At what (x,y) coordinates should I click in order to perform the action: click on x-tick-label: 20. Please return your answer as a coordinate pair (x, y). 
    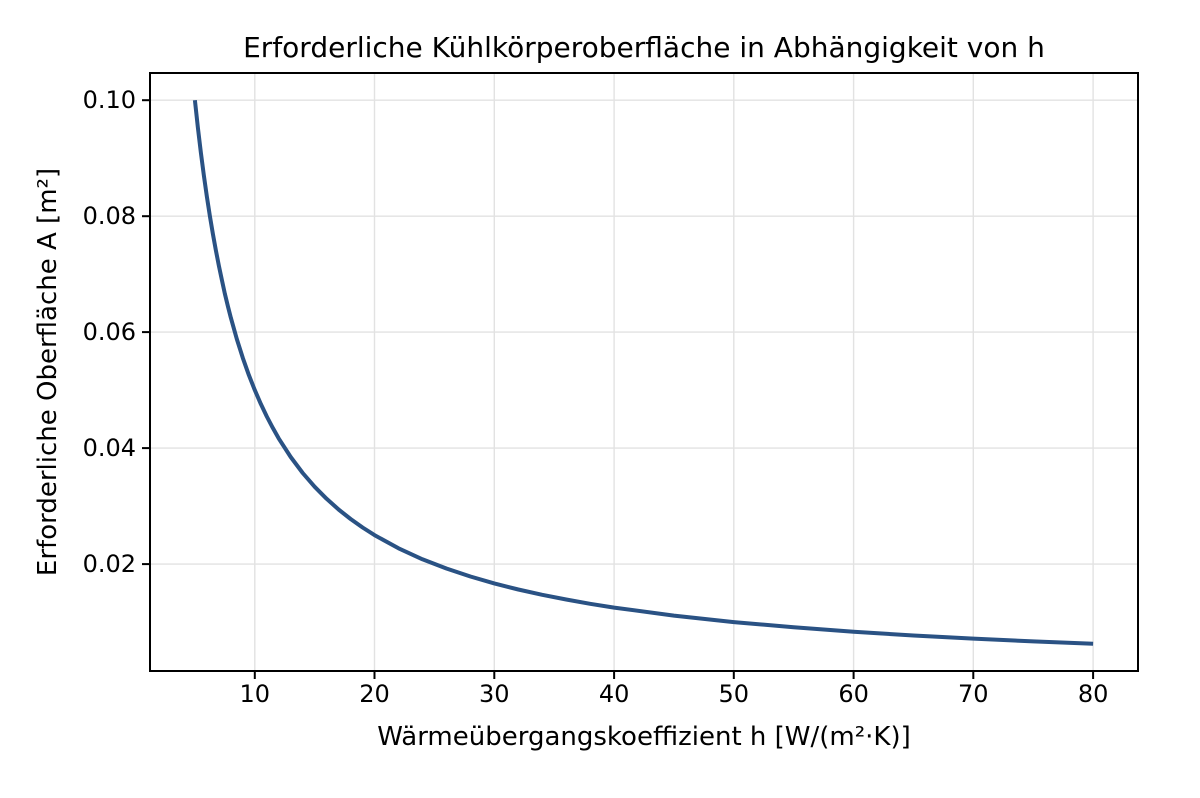
    Looking at the image, I should click on (374, 694).